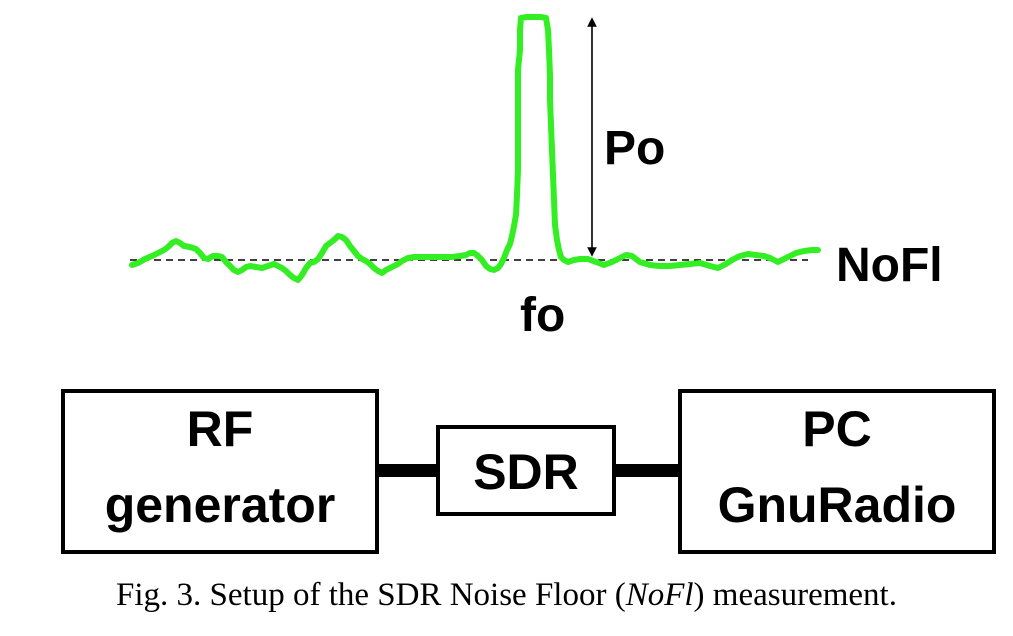  I want to click on caption-math: NoFl, so click(659, 595).